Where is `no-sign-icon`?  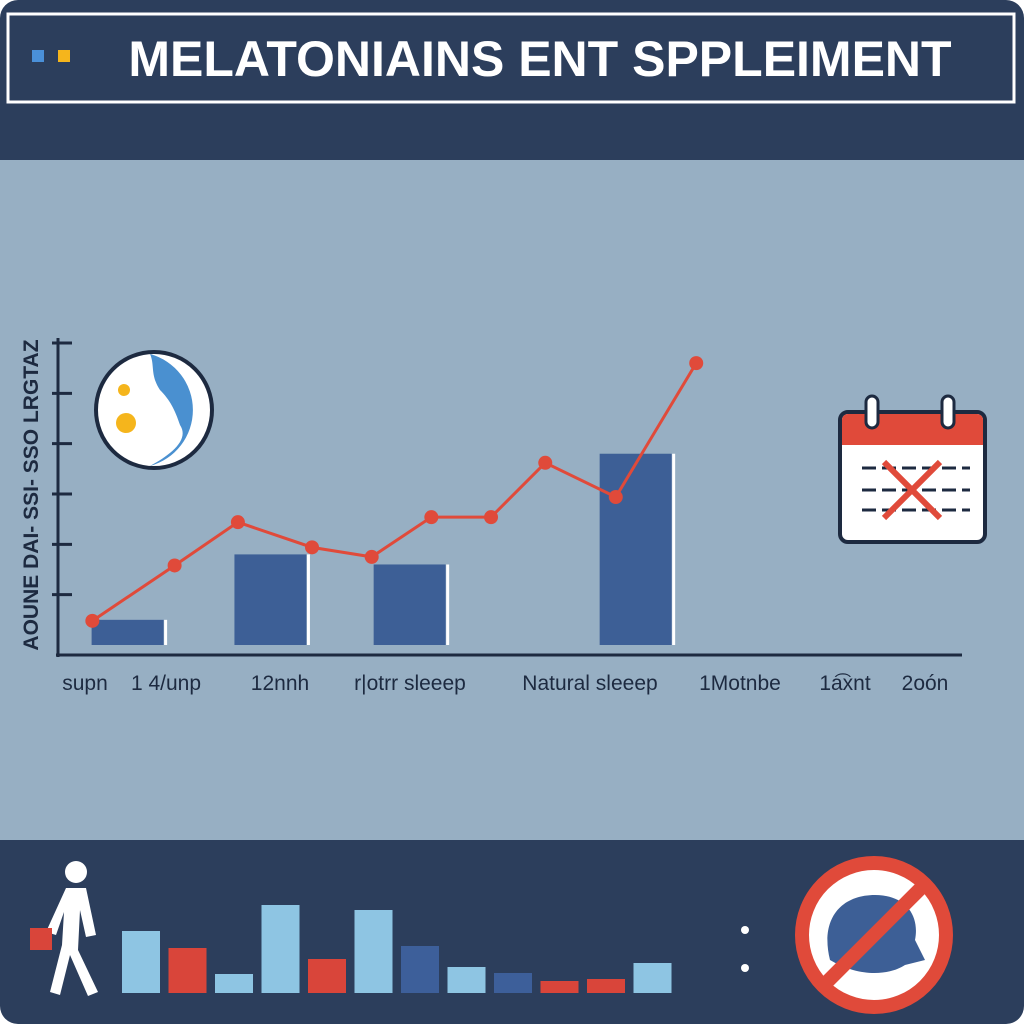
no-sign-icon is located at coordinates (874, 935).